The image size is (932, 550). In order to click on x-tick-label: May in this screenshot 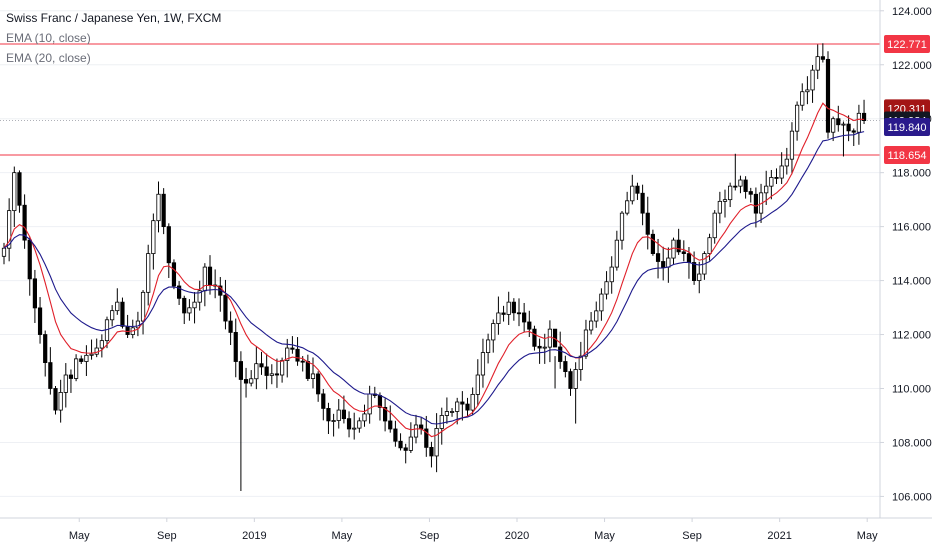, I will do `click(867, 536)`.